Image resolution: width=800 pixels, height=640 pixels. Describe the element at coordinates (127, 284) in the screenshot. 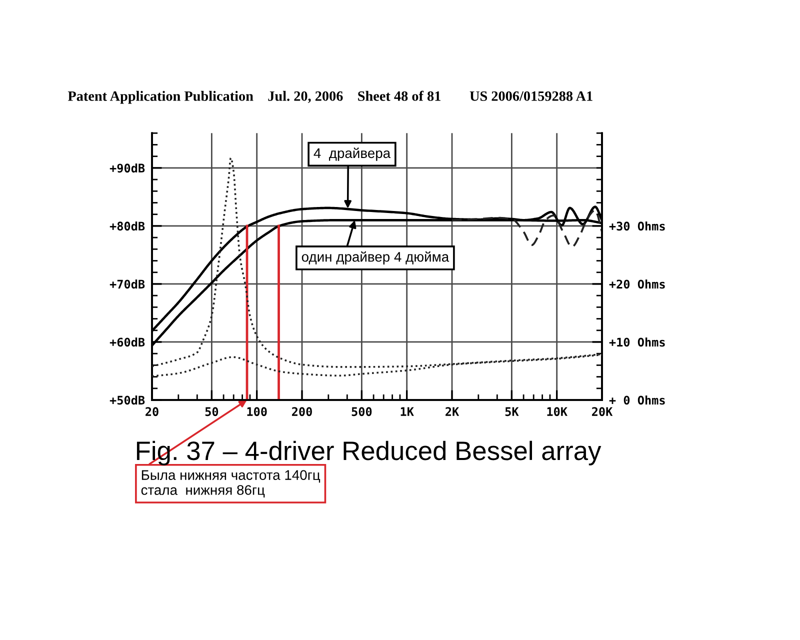

I see `y-tick-label: +70dB` at that location.